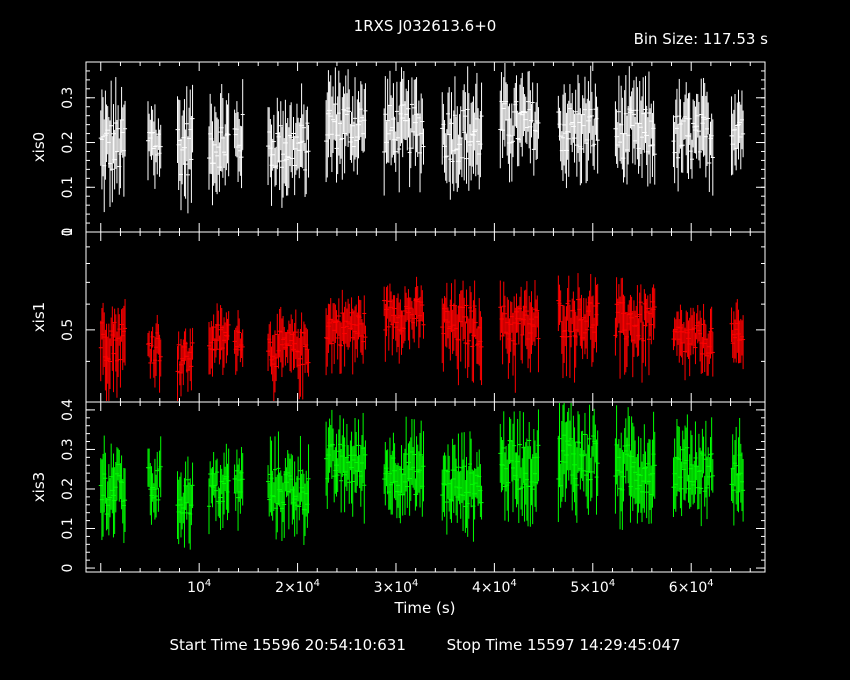 This screenshot has width=850, height=680. I want to click on x-tick-label: 4×104, so click(494, 587).